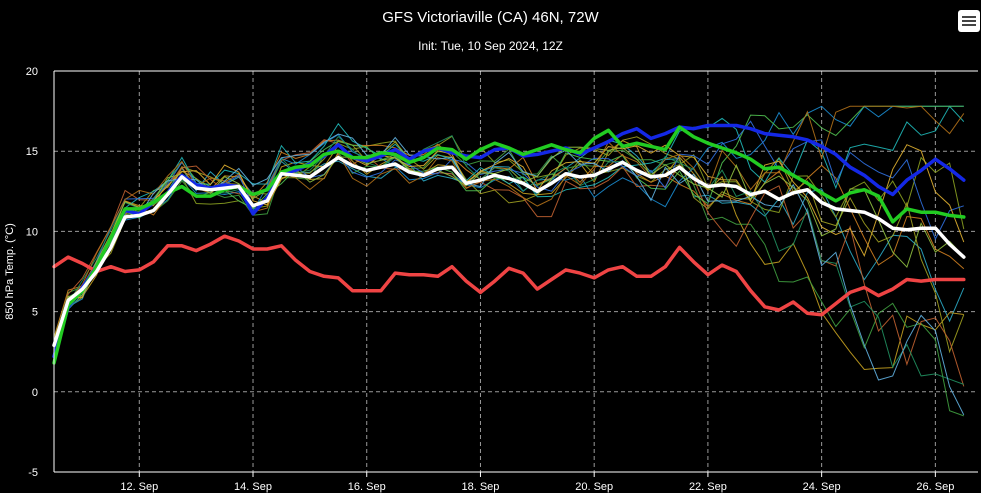 This screenshot has height=493, width=981. What do you see at coordinates (32, 72) in the screenshot?
I see `y-tick-label: 20` at bounding box center [32, 72].